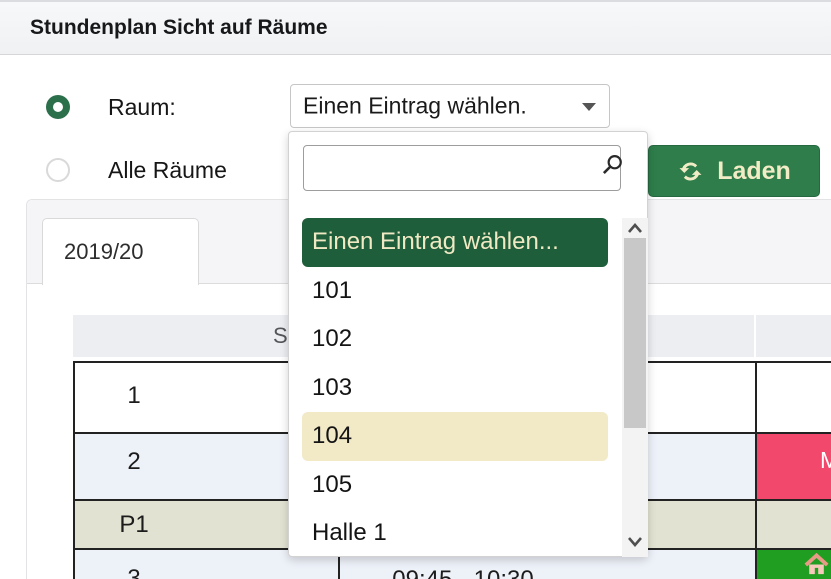 Image resolution: width=831 pixels, height=579 pixels. I want to click on scroll-down-icon, so click(635, 544).